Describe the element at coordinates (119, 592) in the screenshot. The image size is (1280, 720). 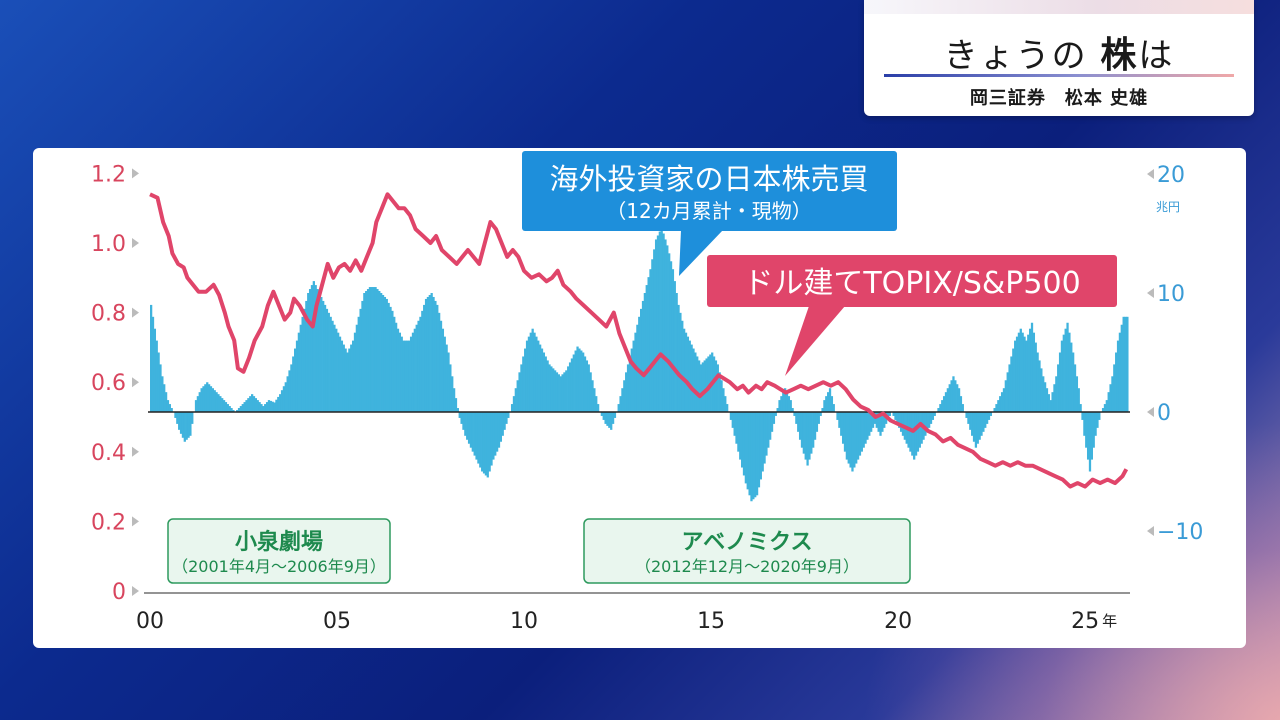
I see `left-tick-label: 0` at that location.